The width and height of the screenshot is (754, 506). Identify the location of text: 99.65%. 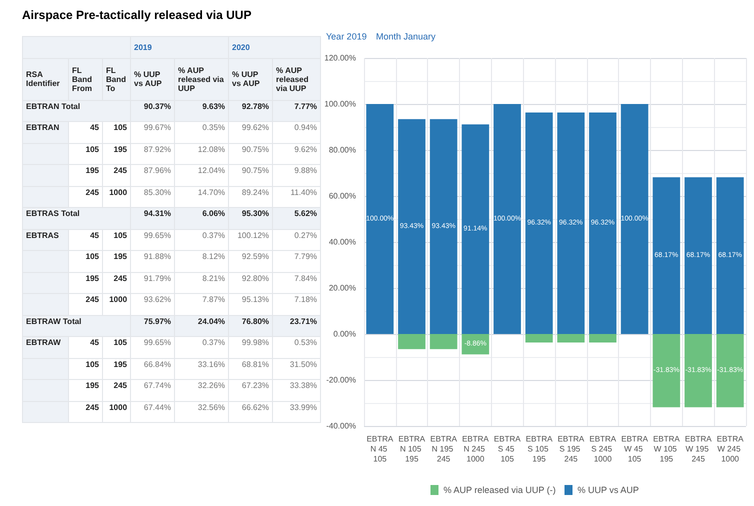
(158, 235).